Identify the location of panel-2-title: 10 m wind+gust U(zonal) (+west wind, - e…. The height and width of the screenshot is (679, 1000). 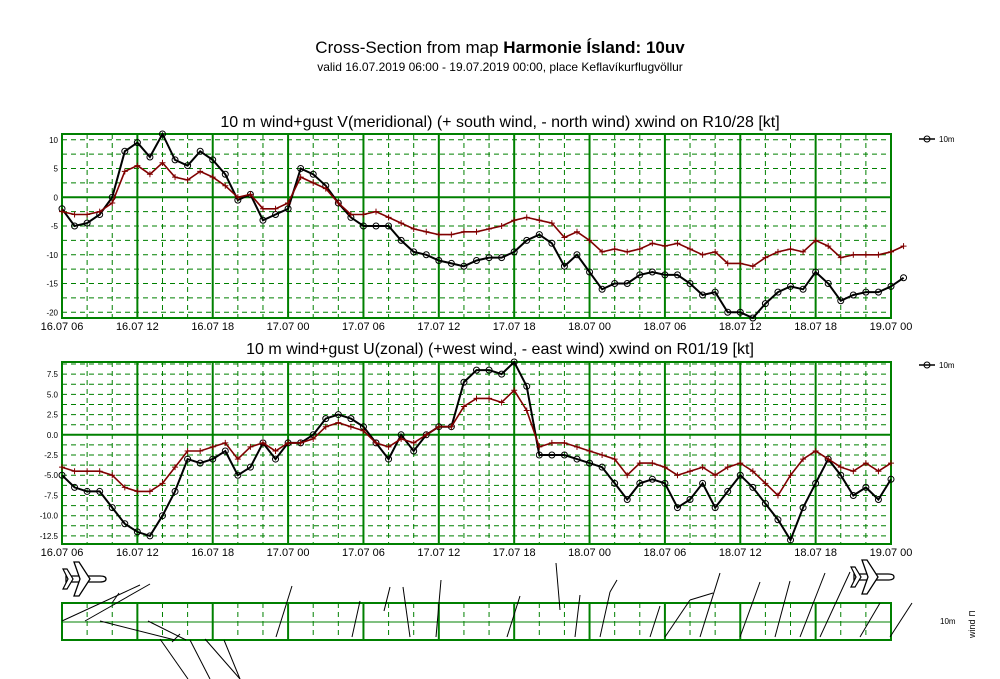
(500, 349).